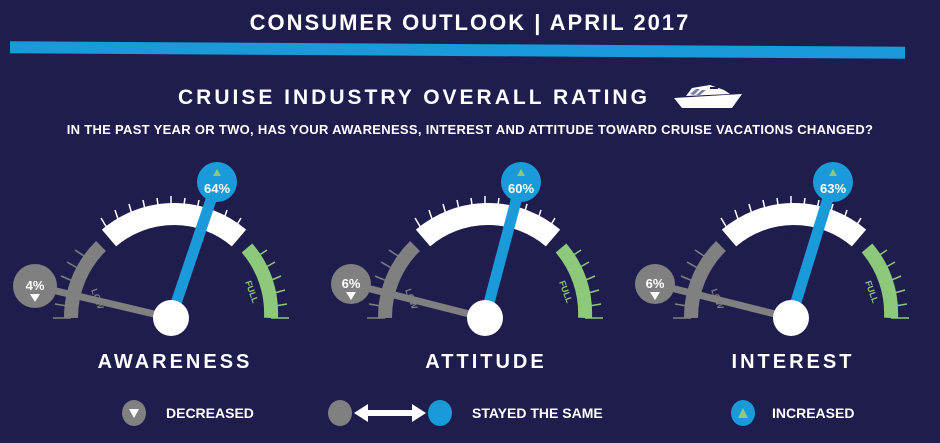 The width and height of the screenshot is (940, 443). What do you see at coordinates (134, 413) in the screenshot?
I see `down-arrow-icon` at bounding box center [134, 413].